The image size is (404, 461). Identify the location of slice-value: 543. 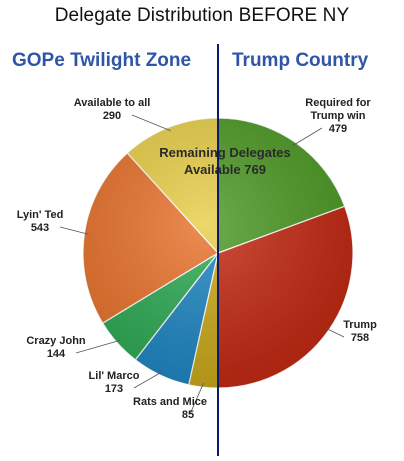
(40, 228).